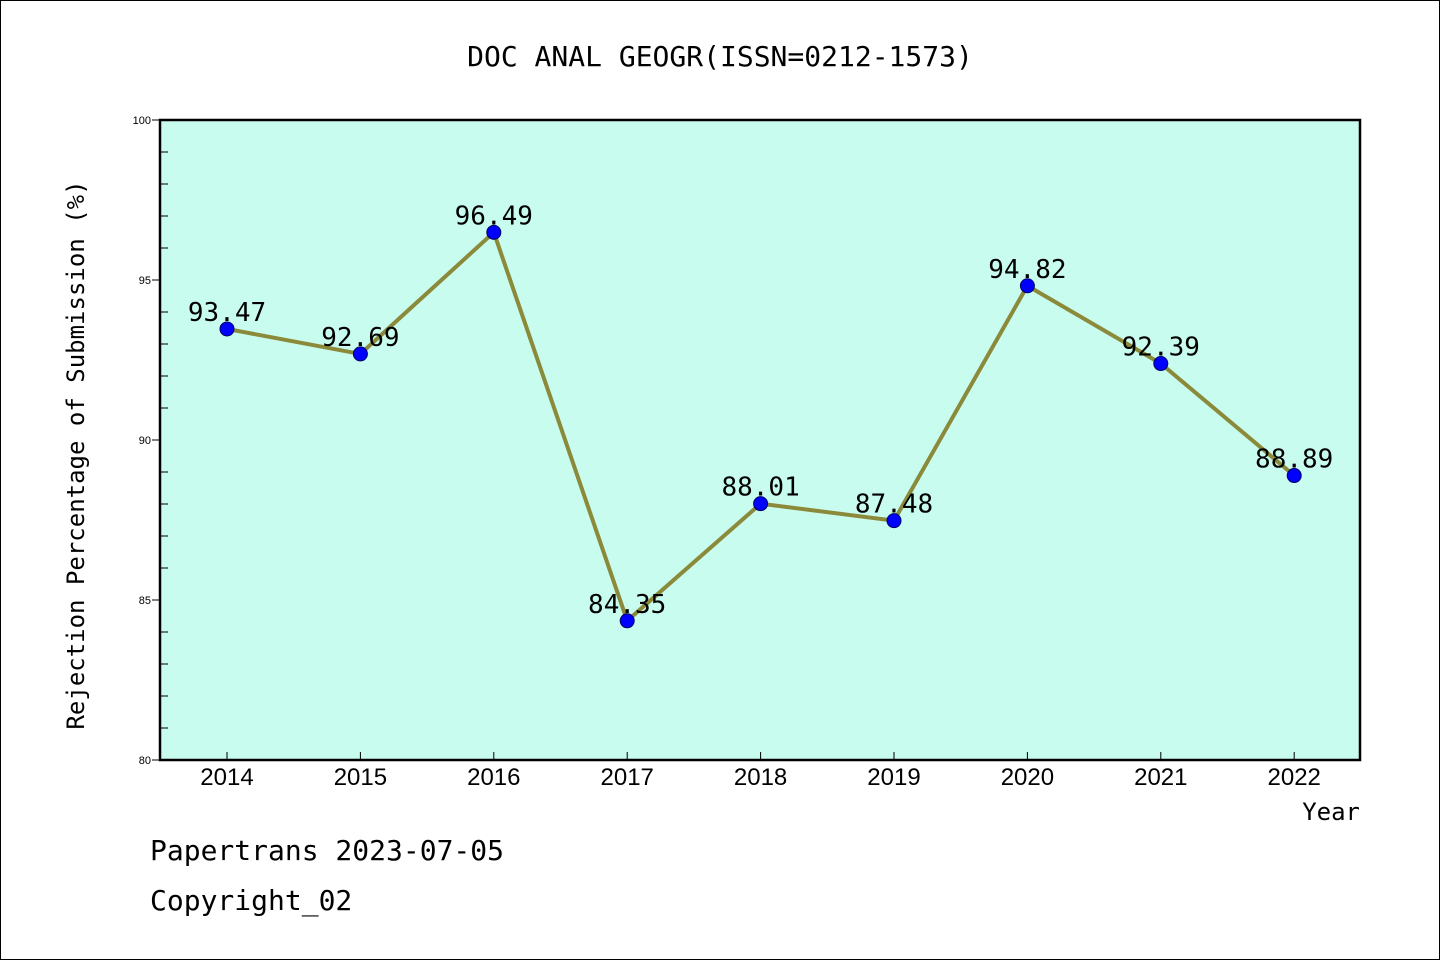 The height and width of the screenshot is (960, 1440). Describe the element at coordinates (760, 777) in the screenshot. I see `x-tick-label: 2018` at that location.